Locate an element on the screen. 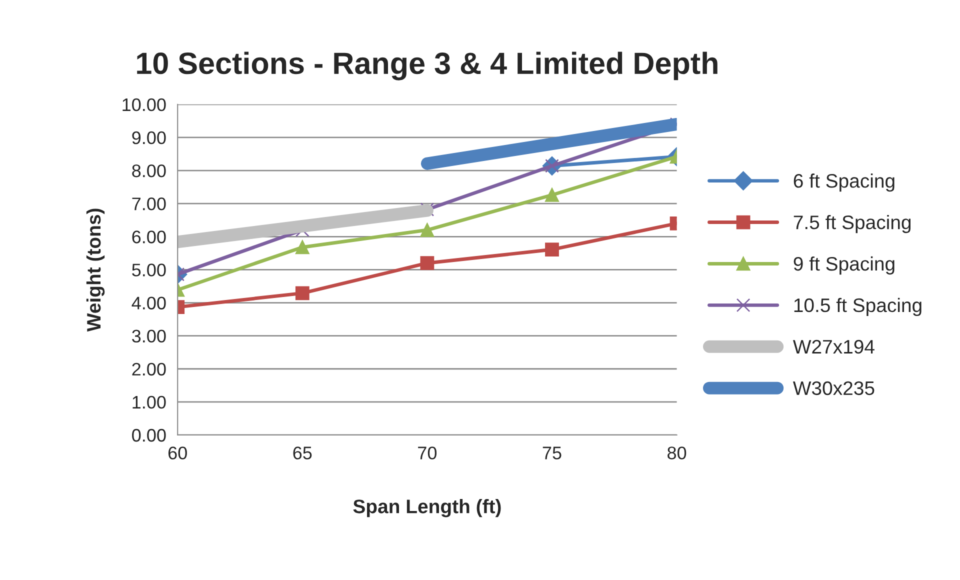 This screenshot has height=580, width=960. y-tick-label: 0.00 is located at coordinates (149, 435).